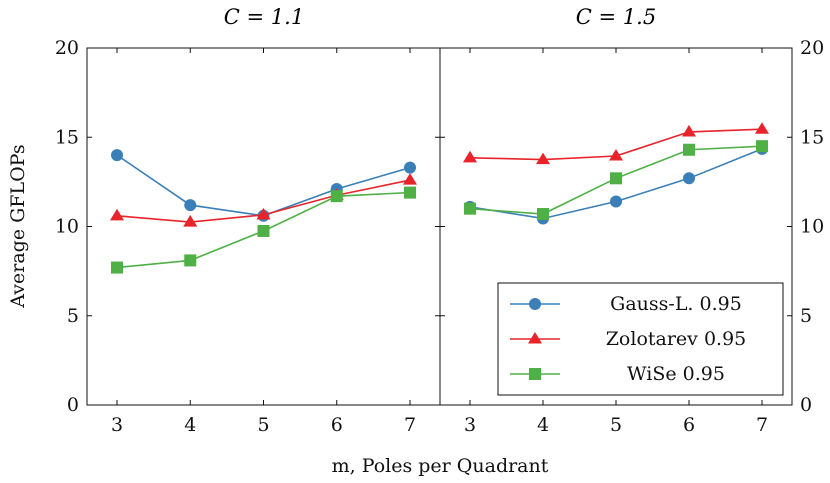 Image resolution: width=830 pixels, height=483 pixels. I want to click on legend-entry: Zolotarev 0.95, so click(628, 339).